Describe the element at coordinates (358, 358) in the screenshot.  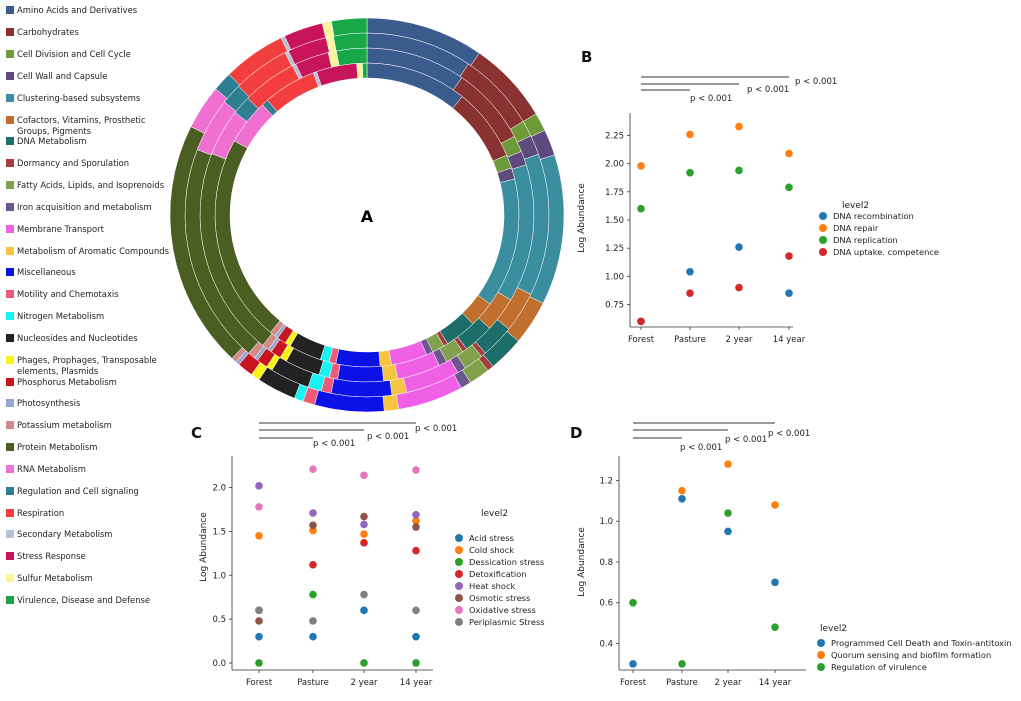
I see `donut-slice-forest-miscellaneous` at that location.